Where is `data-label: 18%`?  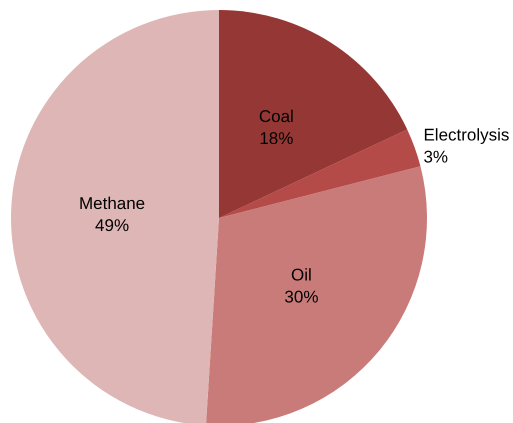 data-label: 18% is located at coordinates (276, 138).